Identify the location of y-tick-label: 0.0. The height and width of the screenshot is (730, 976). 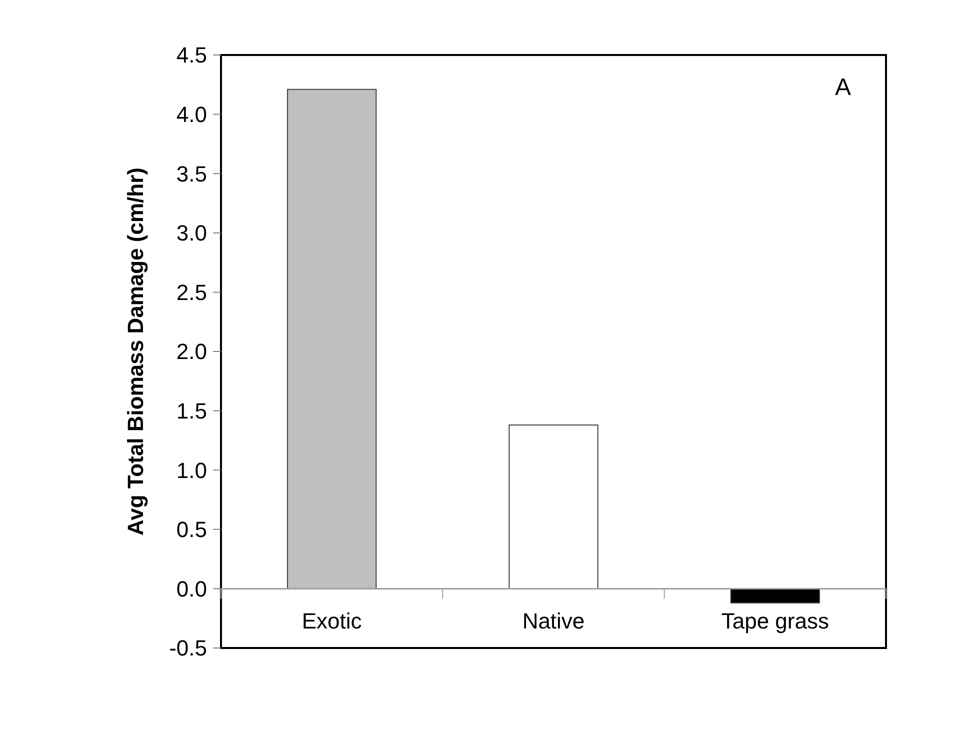
(191, 589).